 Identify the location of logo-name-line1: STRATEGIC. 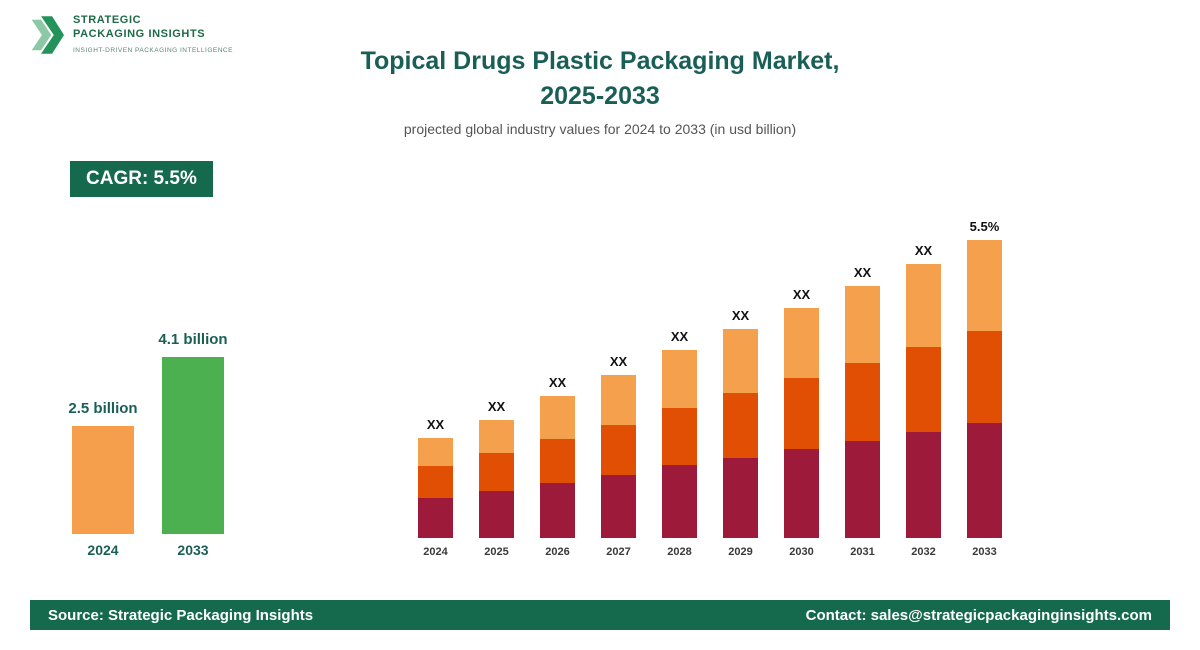
(107, 20).